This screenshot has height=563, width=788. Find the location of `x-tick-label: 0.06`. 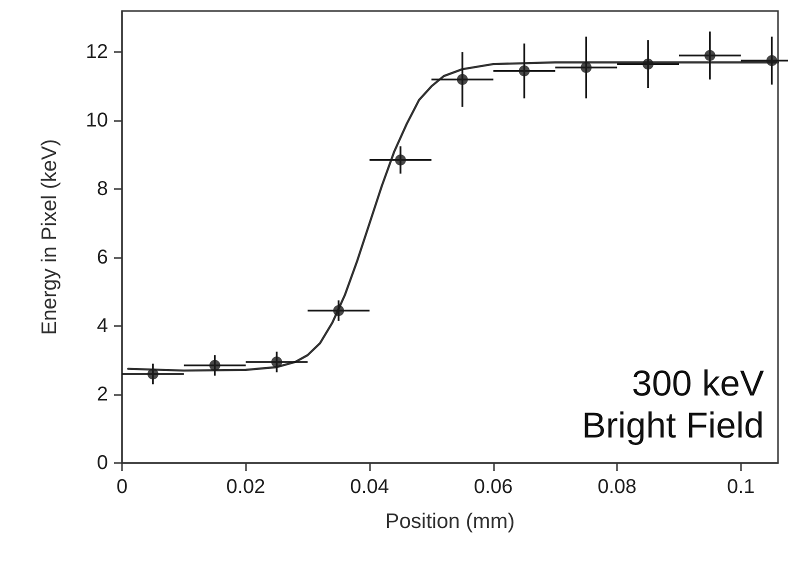

x-tick-label: 0.06 is located at coordinates (493, 487).